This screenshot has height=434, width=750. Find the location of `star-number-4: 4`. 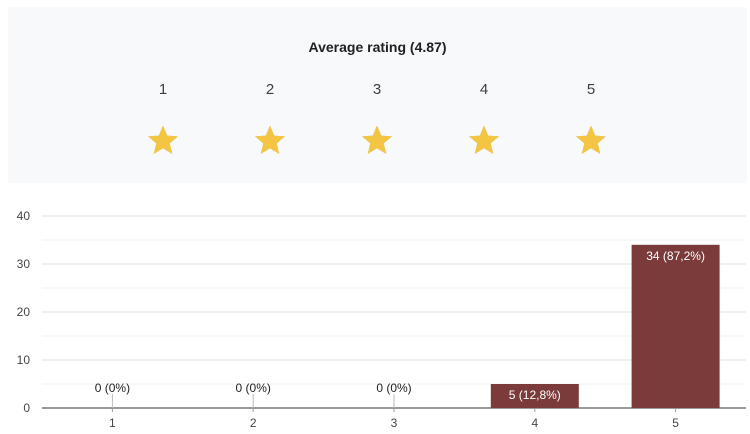

star-number-4: 4 is located at coordinates (484, 89).